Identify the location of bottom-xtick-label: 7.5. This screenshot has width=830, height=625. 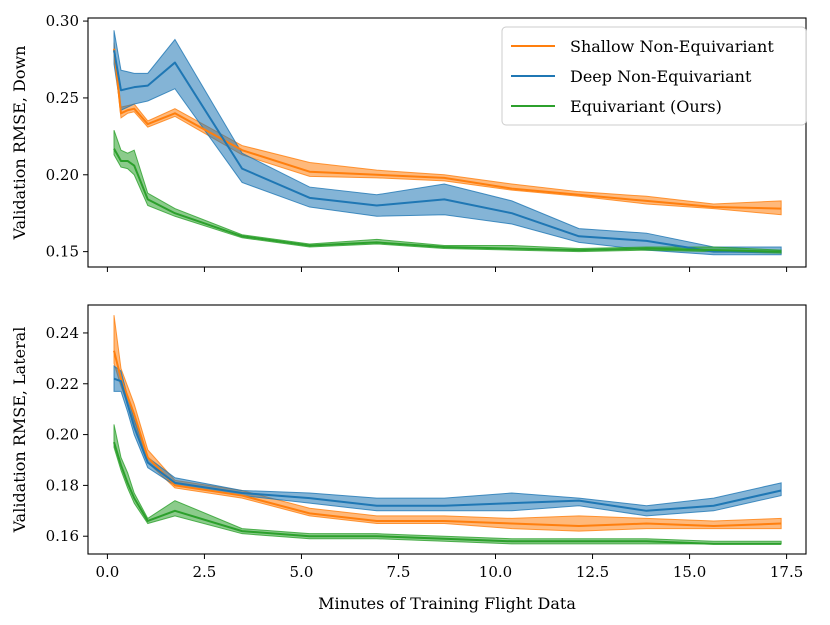
(399, 572).